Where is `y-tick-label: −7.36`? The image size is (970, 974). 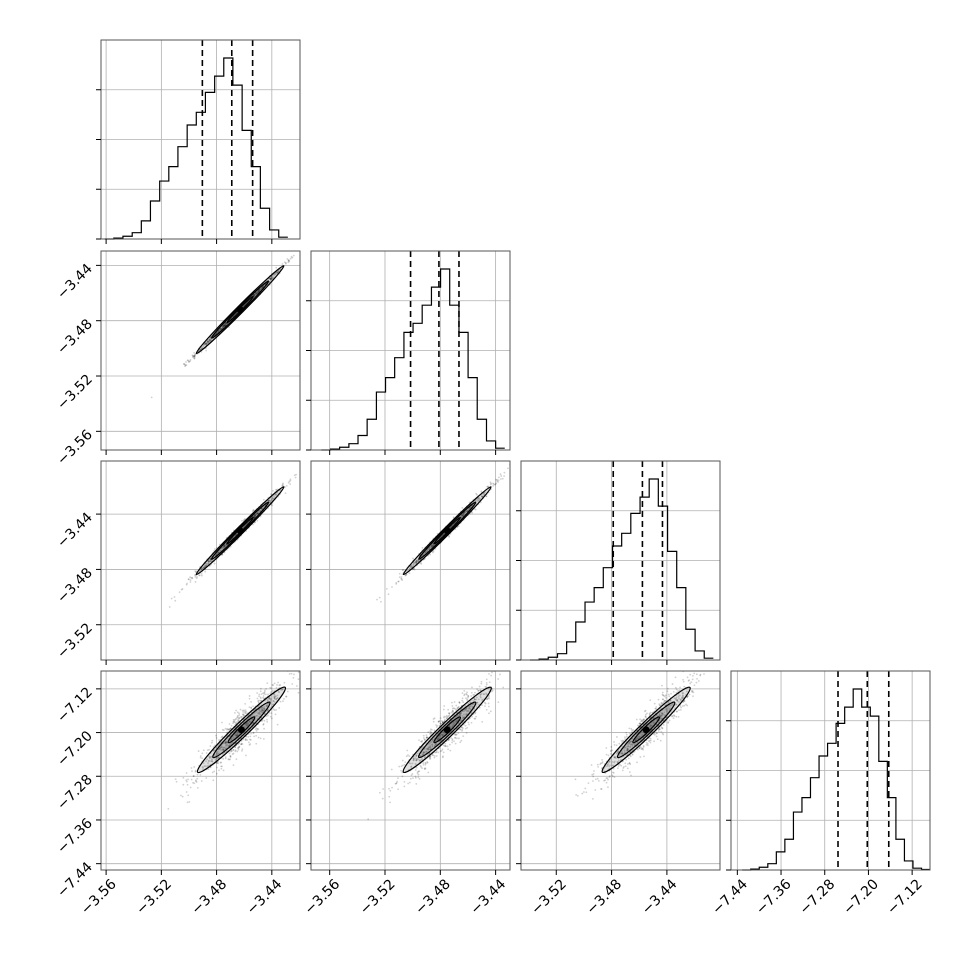 y-tick-label: −7.36 is located at coordinates (75, 836).